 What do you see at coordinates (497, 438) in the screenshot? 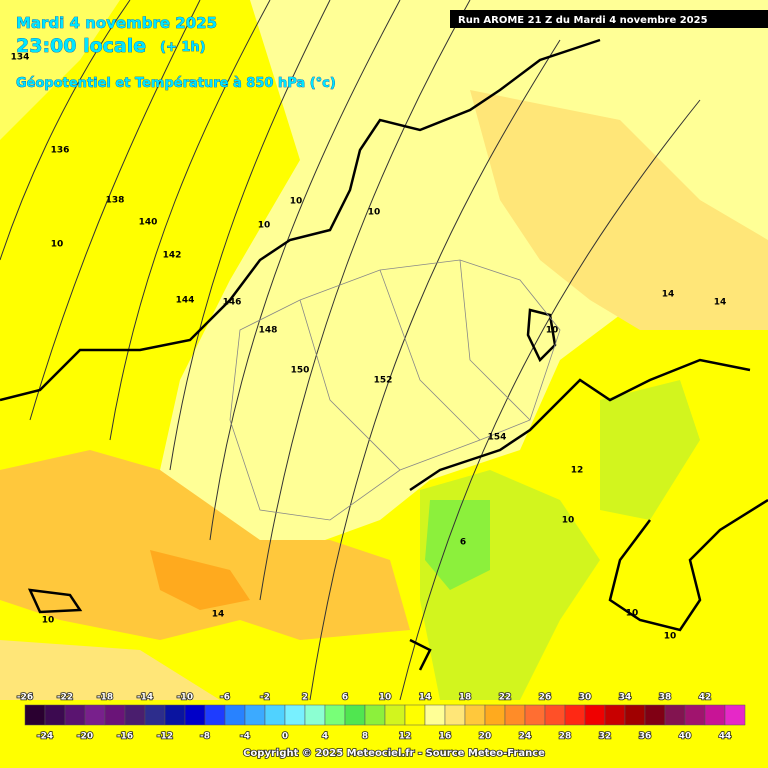
I see `isohypse-label: 154` at bounding box center [497, 438].